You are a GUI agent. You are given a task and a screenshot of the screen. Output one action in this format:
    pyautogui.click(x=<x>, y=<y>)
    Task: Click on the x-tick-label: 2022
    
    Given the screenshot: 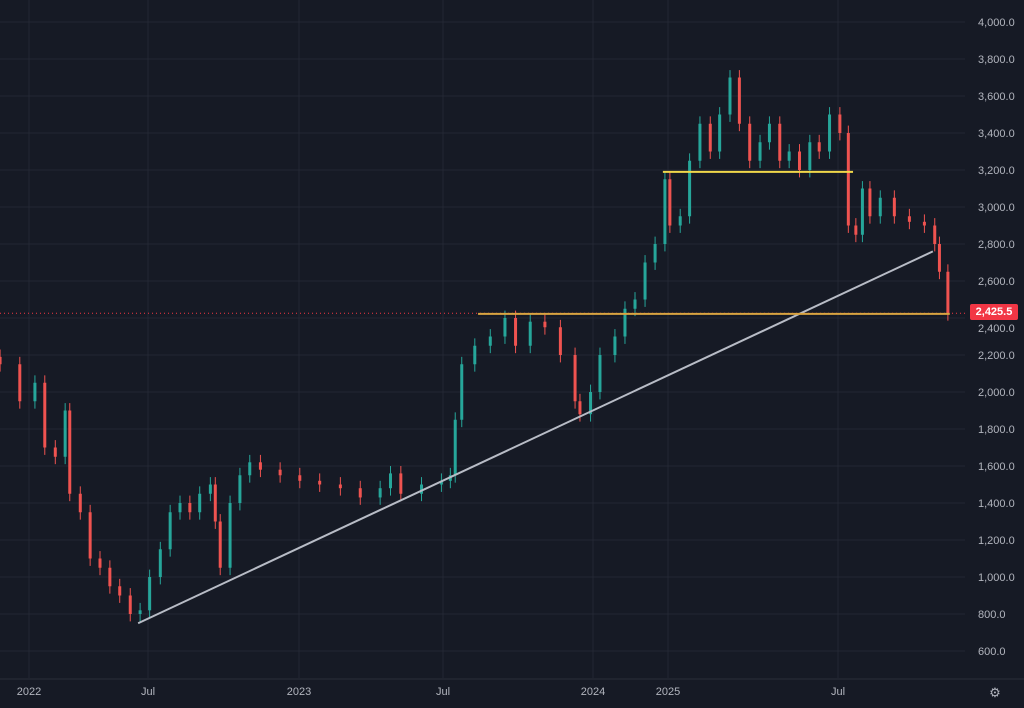 What is the action you would take?
    pyautogui.click(x=29, y=692)
    